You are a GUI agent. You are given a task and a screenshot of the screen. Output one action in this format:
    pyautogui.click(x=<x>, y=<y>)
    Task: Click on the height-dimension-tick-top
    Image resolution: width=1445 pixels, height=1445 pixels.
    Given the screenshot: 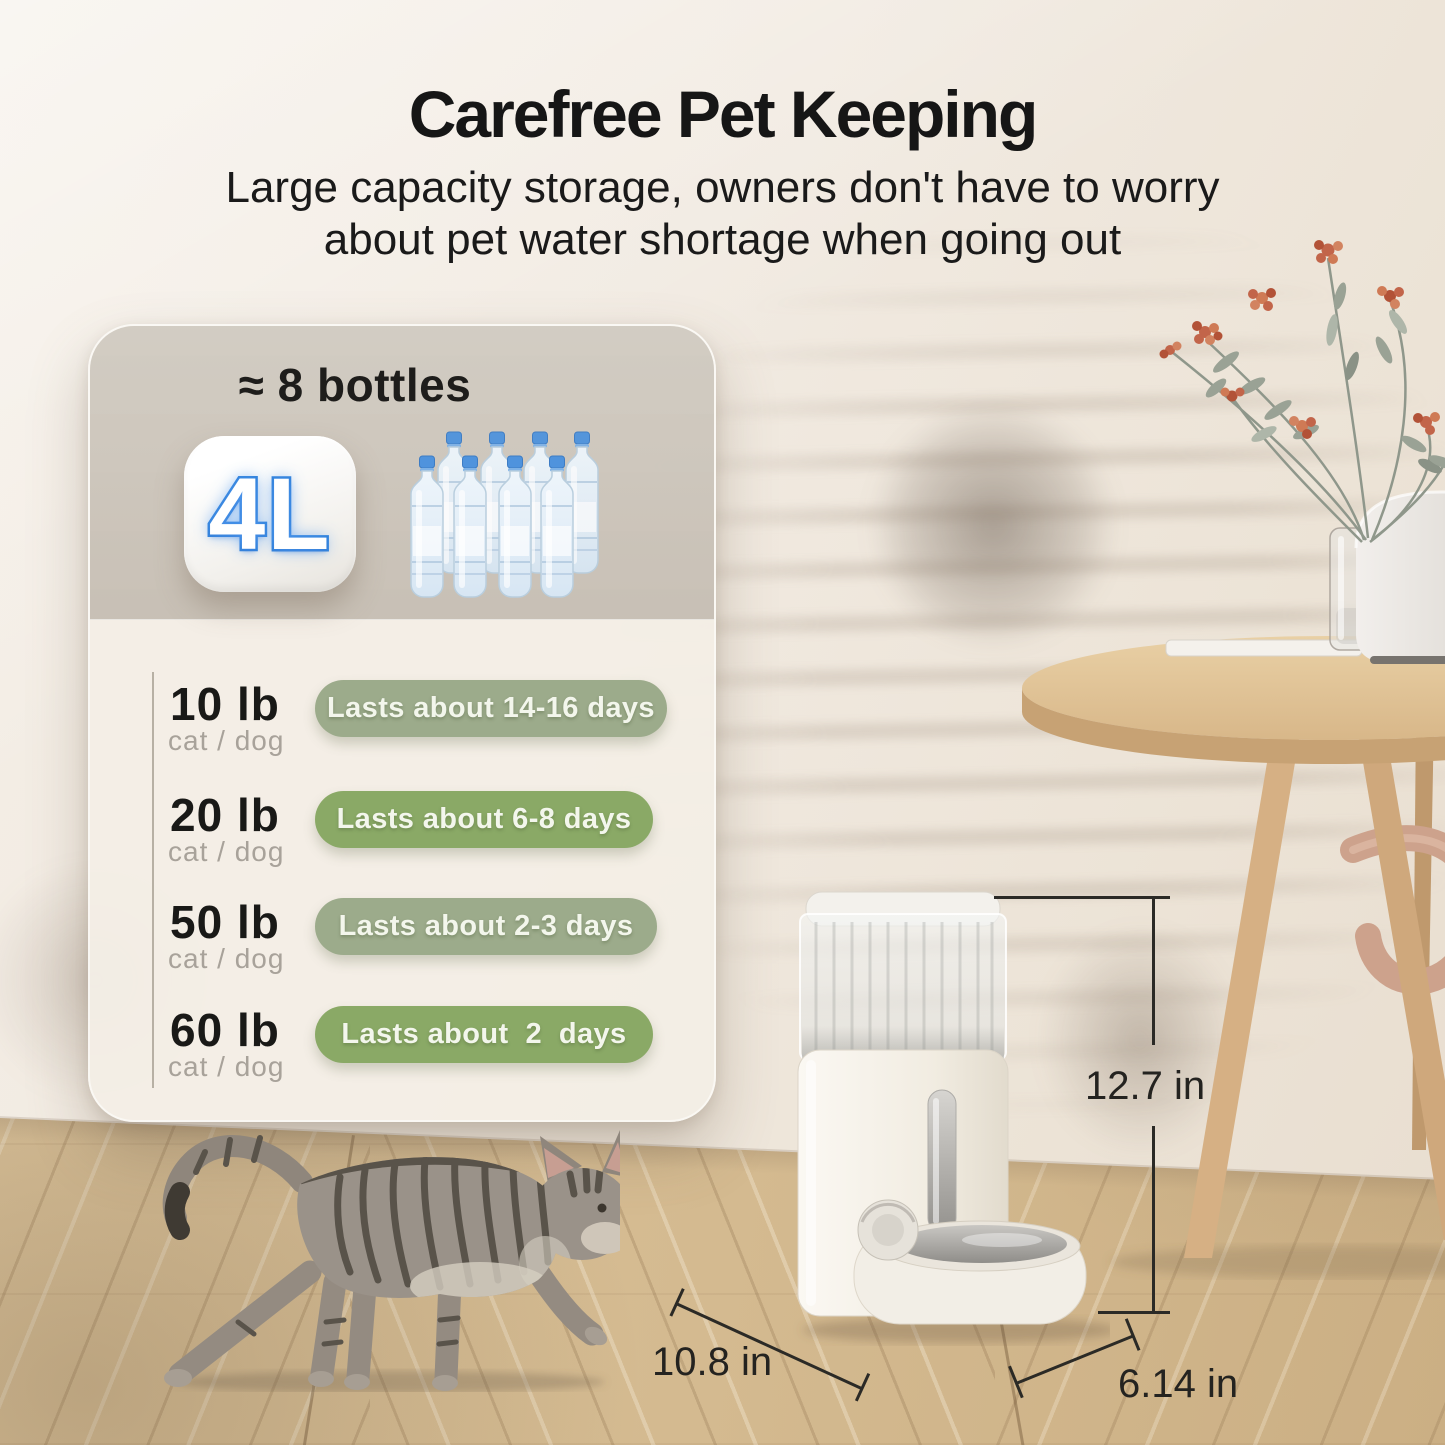 What is the action you would take?
    pyautogui.click(x=1082, y=897)
    